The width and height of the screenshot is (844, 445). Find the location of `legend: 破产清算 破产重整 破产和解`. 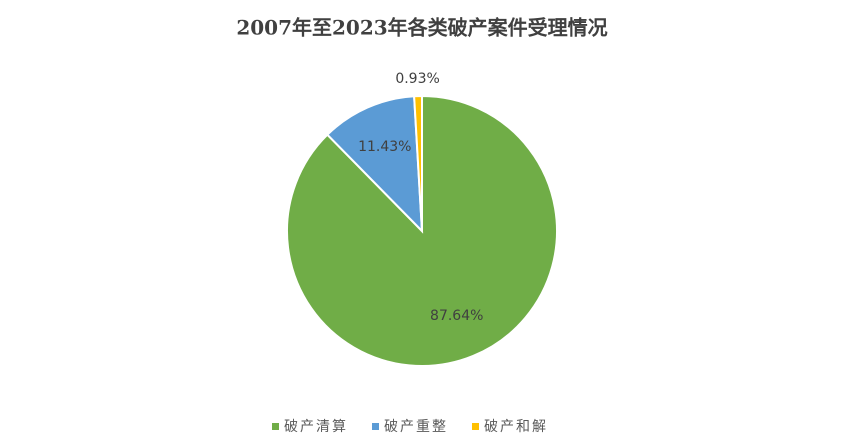

legend: 破产清算 破产重整 破产和解 is located at coordinates (410, 427).